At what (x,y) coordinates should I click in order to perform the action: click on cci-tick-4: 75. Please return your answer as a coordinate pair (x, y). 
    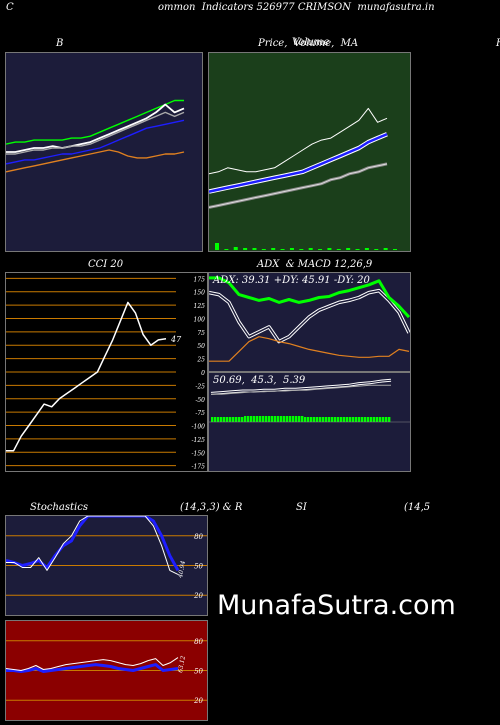
    Looking at the image, I should click on (201, 333).